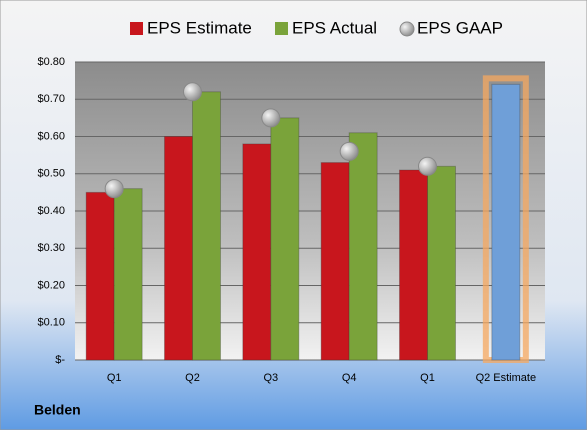 This screenshot has height=430, width=587. Describe the element at coordinates (57, 410) in the screenshot. I see `company-label: Belden` at that location.